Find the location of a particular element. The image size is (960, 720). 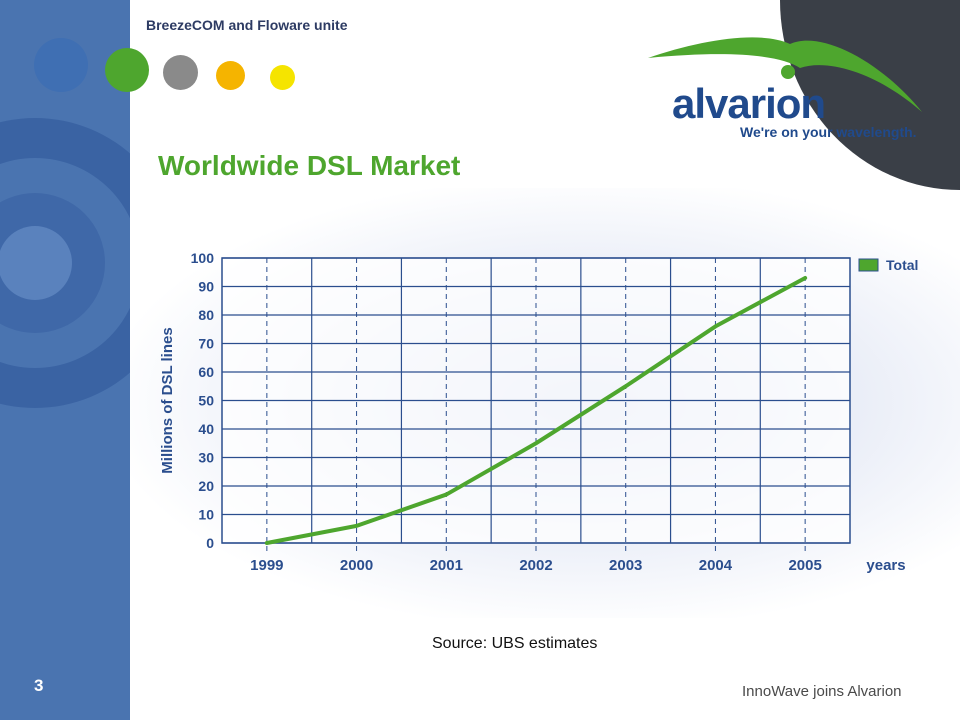

y-tick-label: 100 is located at coordinates (203, 258).